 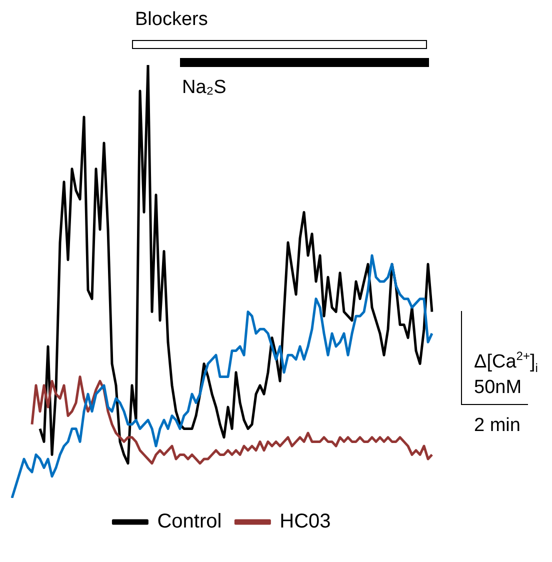 I want to click on annotation: Na₂S, so click(x=204, y=87).